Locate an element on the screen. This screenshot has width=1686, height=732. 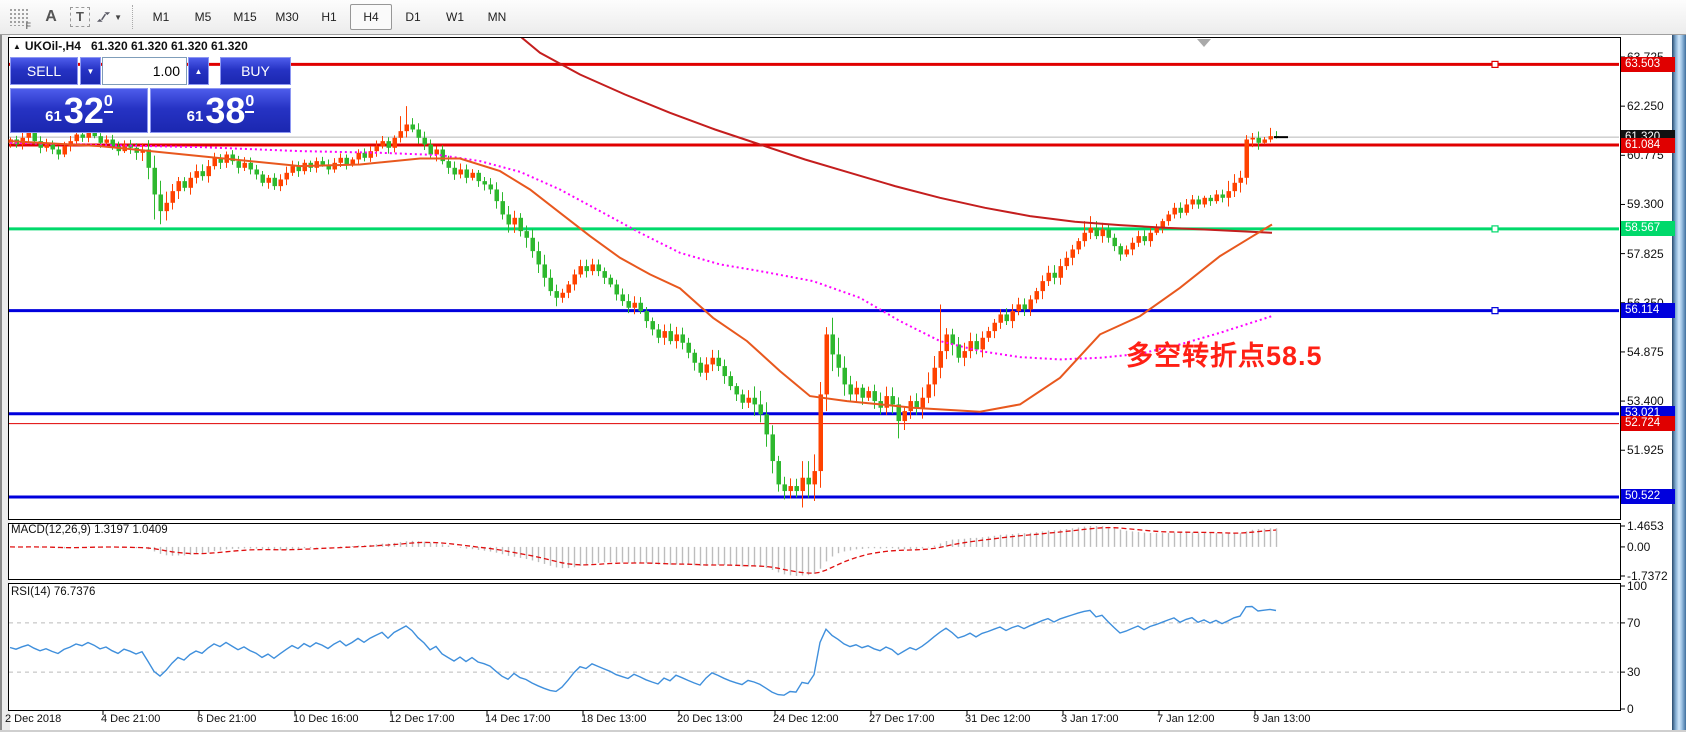
ma-long-line is located at coordinates (896, 136).